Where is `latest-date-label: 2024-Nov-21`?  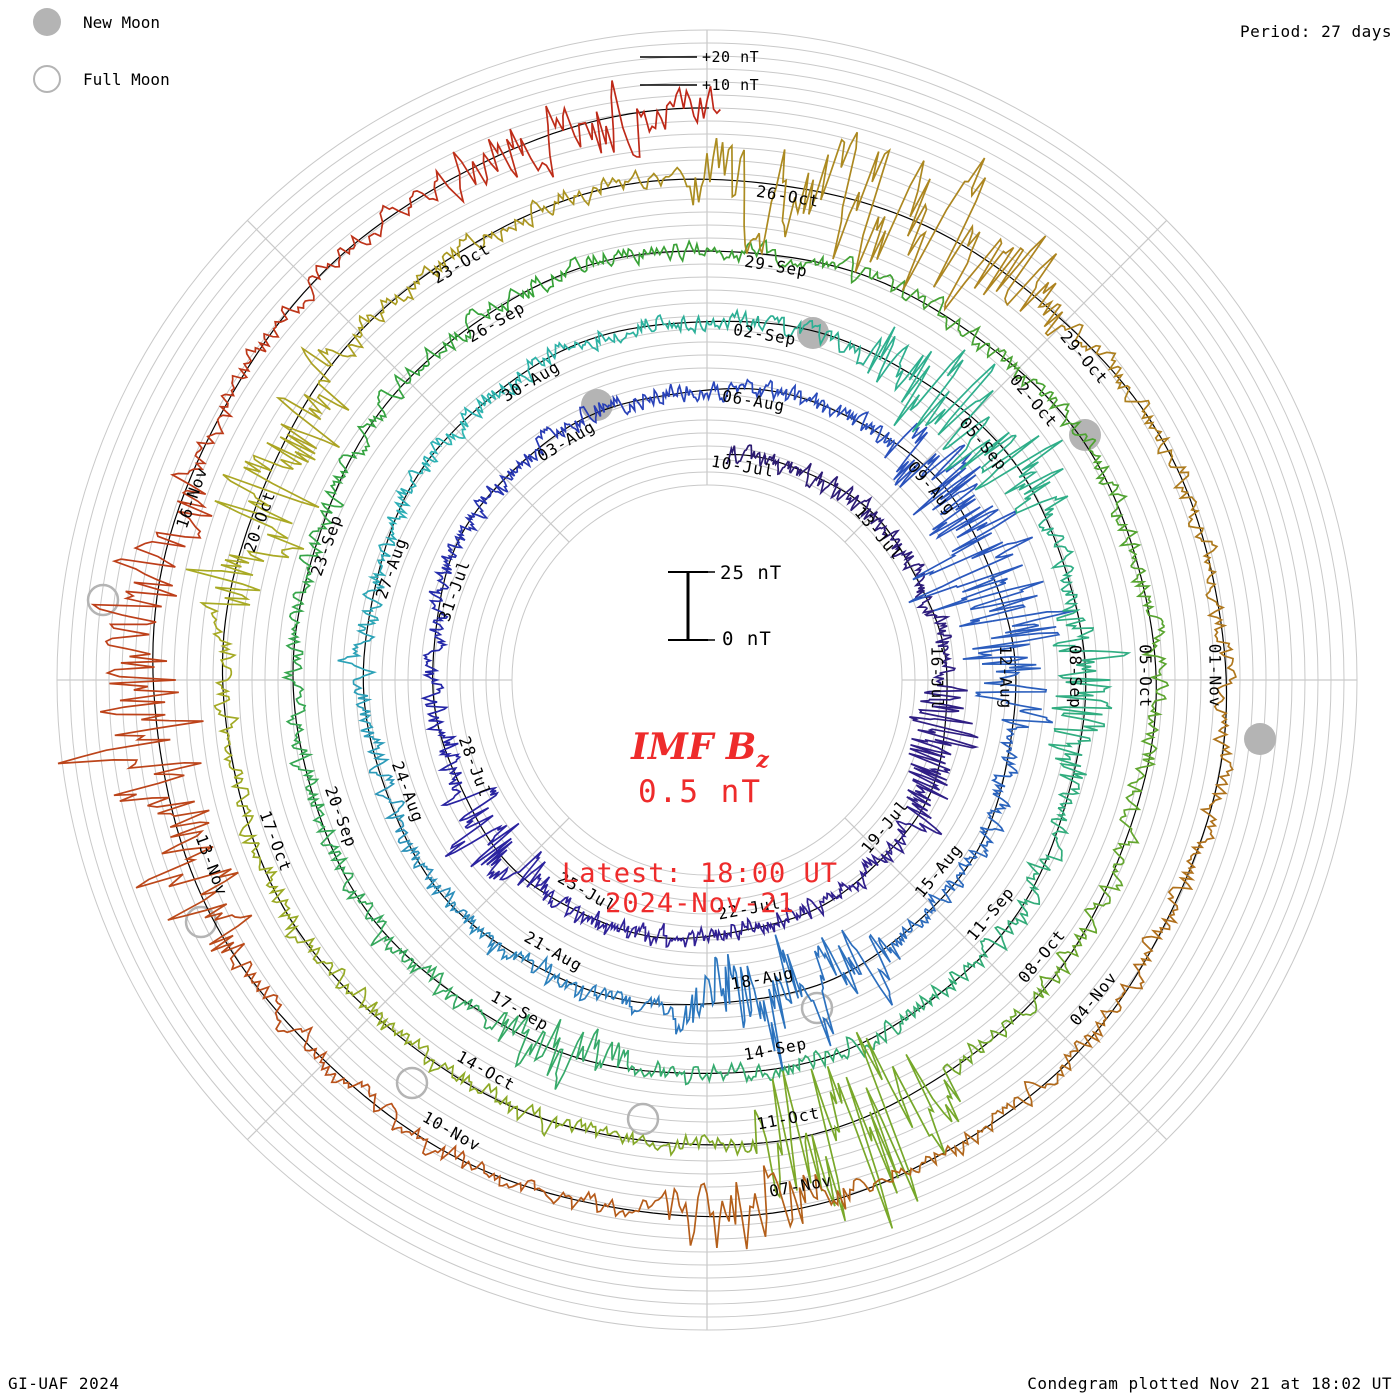 latest-date-label: 2024-Nov-21 is located at coordinates (700, 903).